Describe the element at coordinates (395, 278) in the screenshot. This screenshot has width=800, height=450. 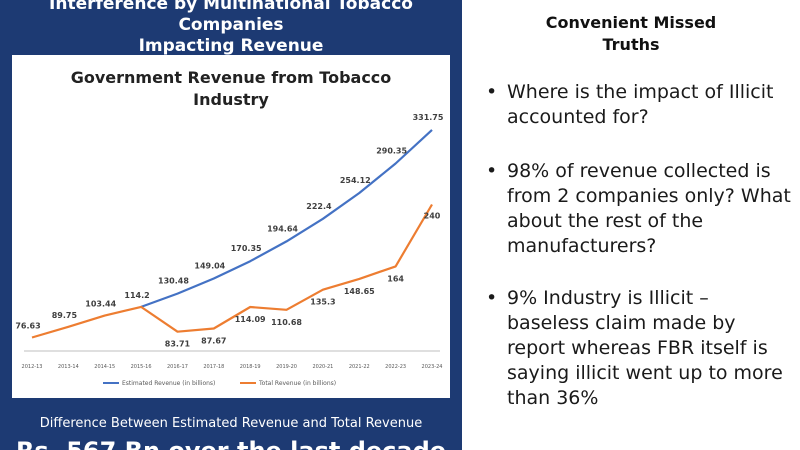
I see `data-label-total: 164` at that location.